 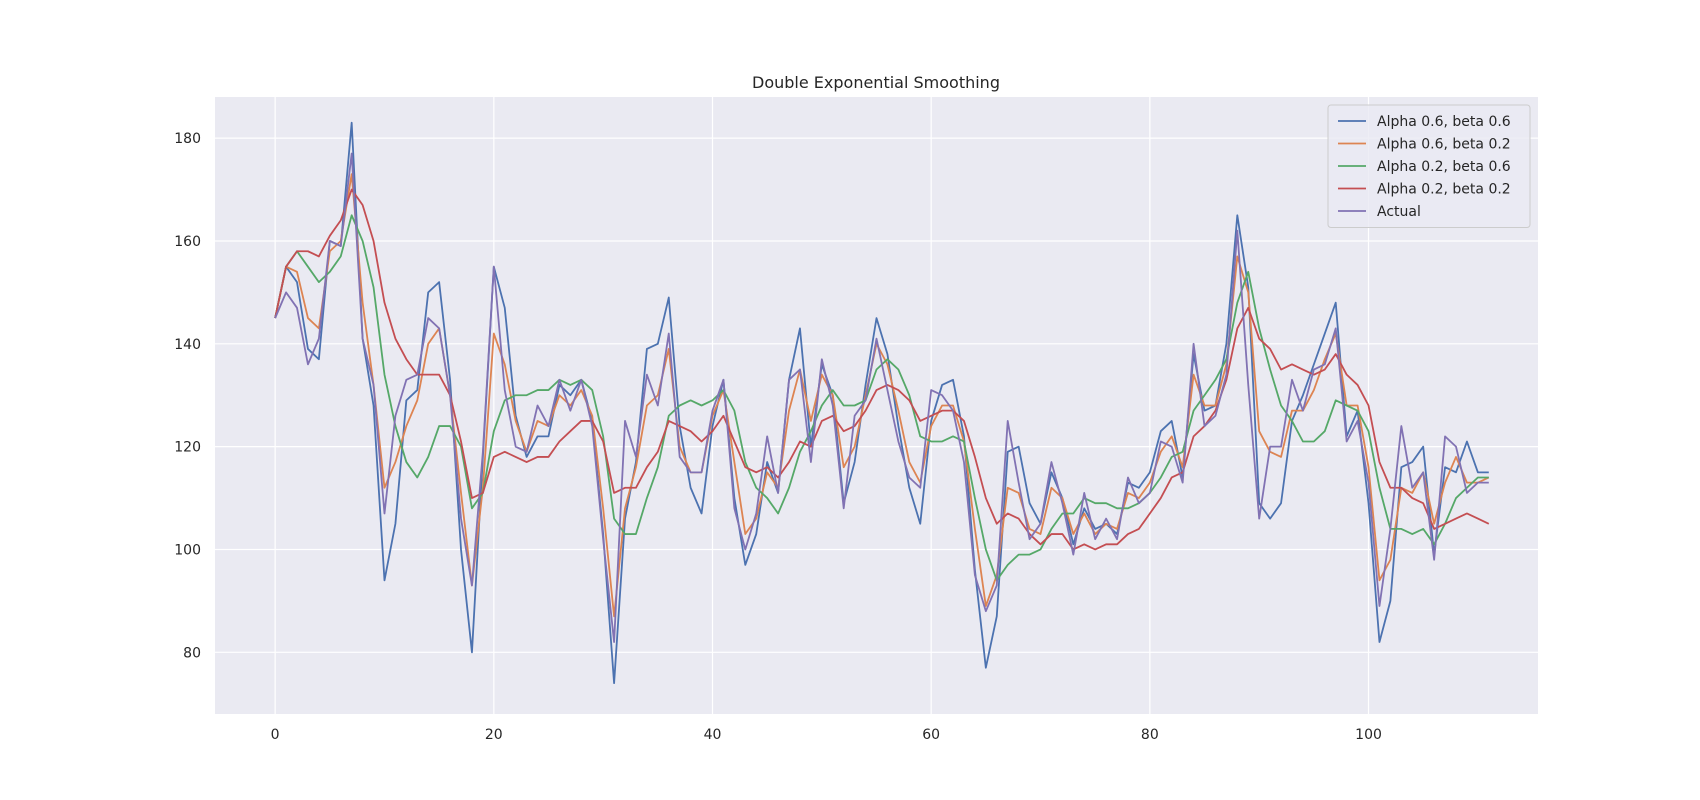 What do you see at coordinates (1368, 735) in the screenshot?
I see `x-tick-label: 100` at bounding box center [1368, 735].